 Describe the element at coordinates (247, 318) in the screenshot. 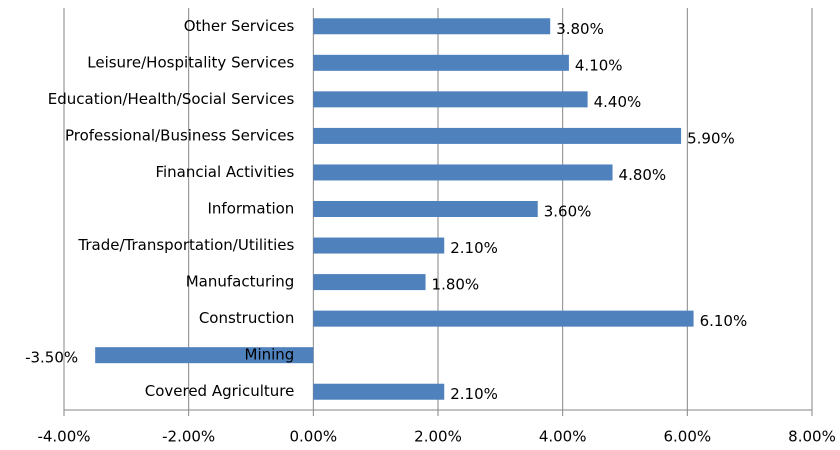

I see `category-label: Construction` at that location.